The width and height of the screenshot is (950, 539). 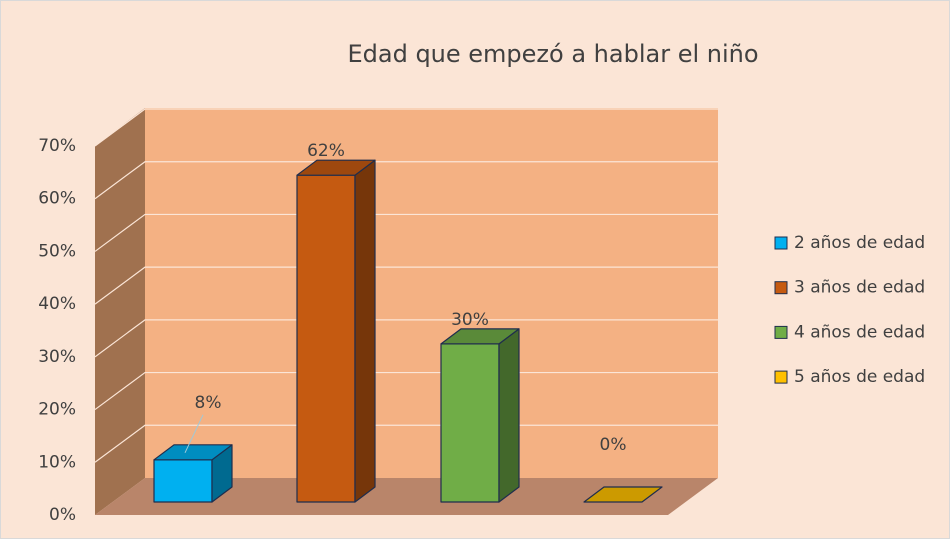 I want to click on side-wall, so click(x=120, y=311).